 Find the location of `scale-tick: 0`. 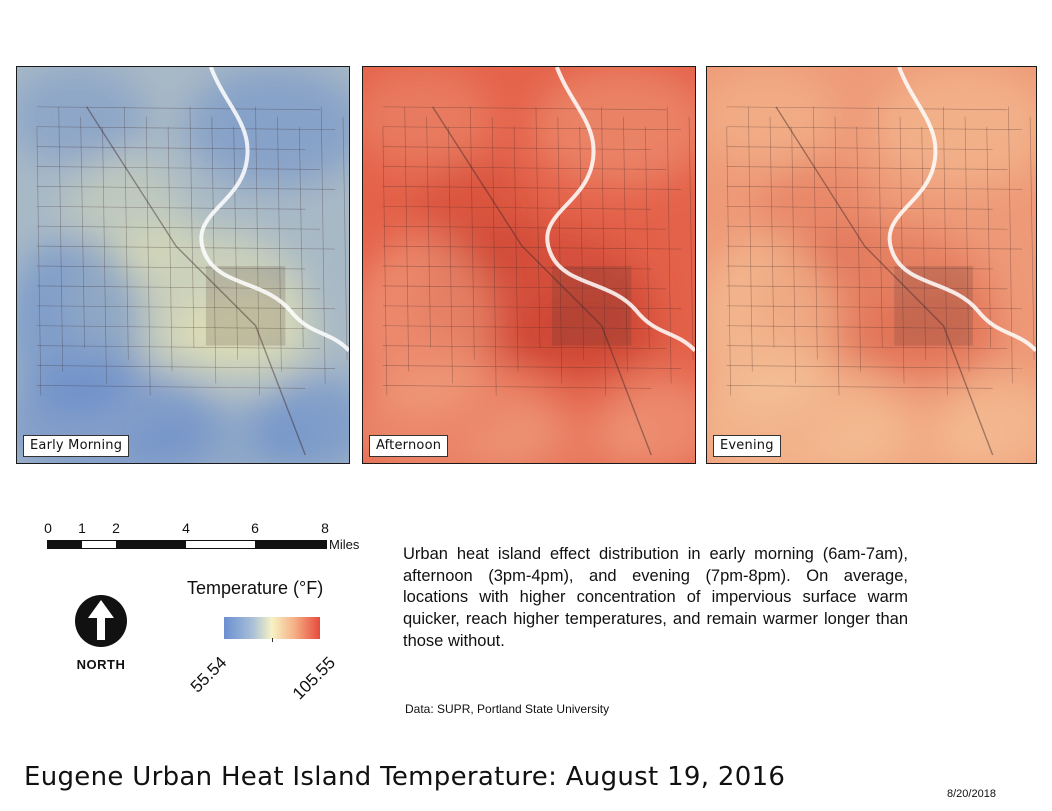

scale-tick: 0 is located at coordinates (48, 528).